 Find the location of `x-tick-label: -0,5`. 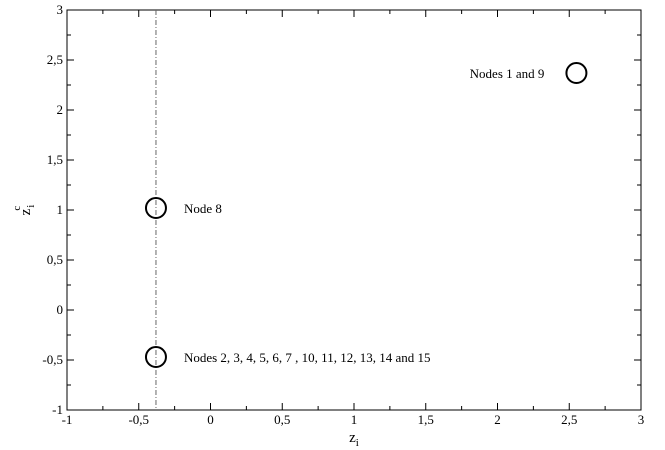

x-tick-label: -0,5 is located at coordinates (138, 419).